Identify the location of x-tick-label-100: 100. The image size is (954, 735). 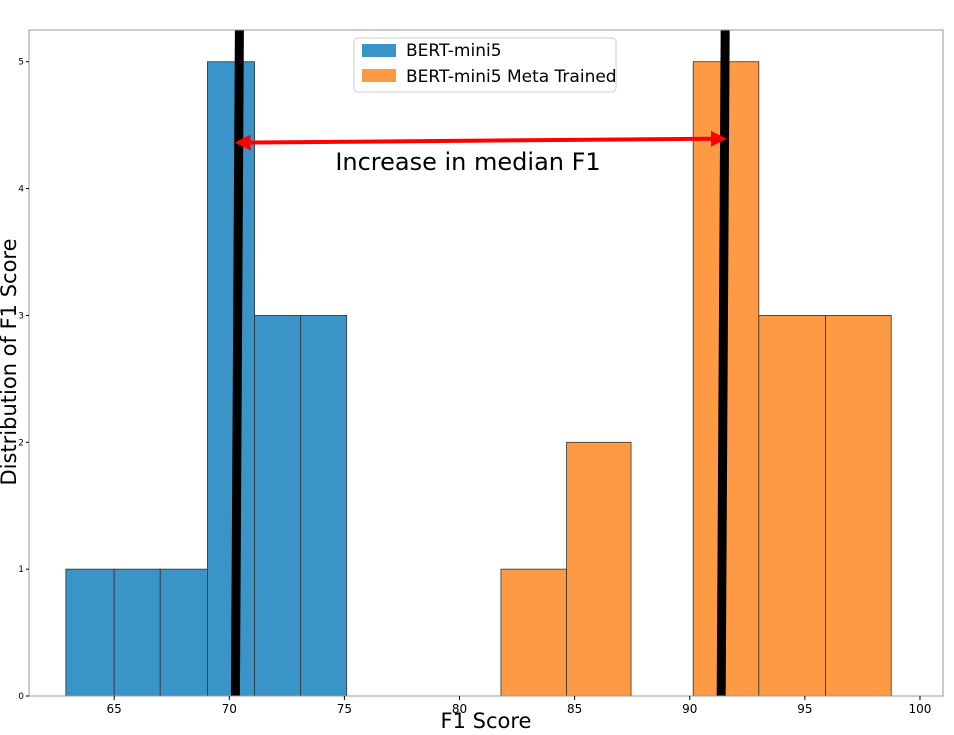
(920, 709).